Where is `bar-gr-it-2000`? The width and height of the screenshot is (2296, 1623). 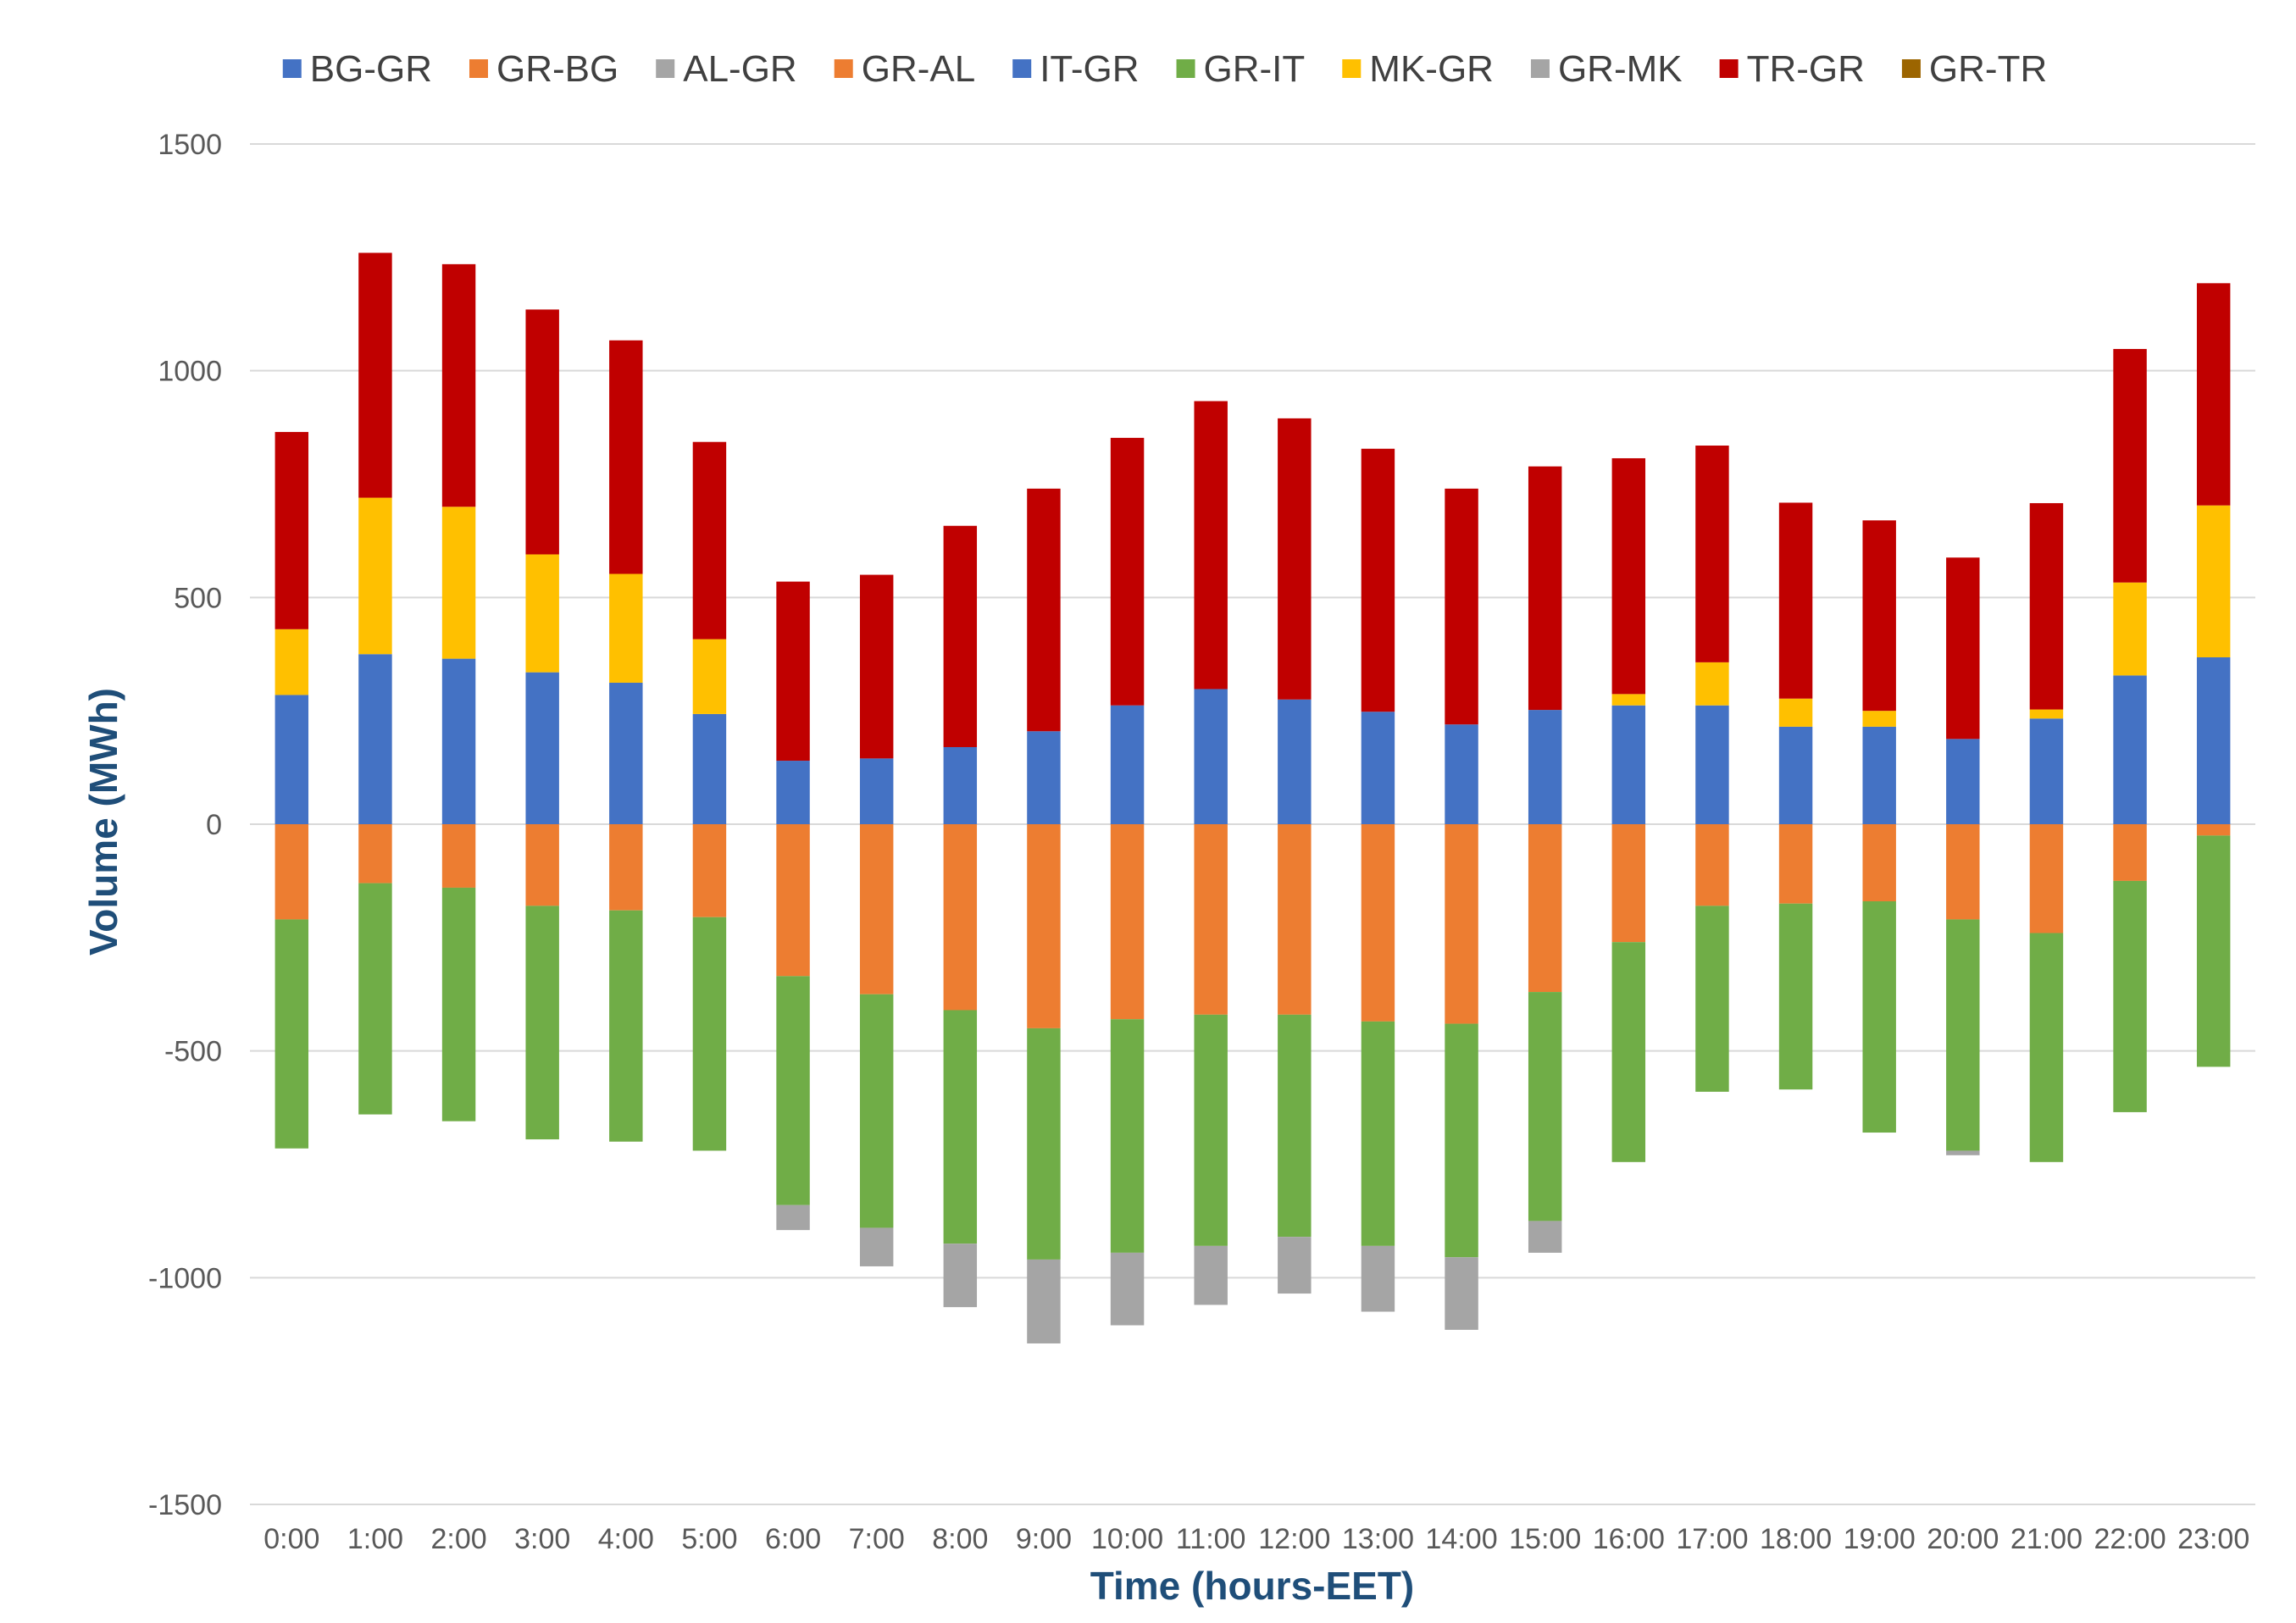
bar-gr-it-2000 is located at coordinates (1963, 1035).